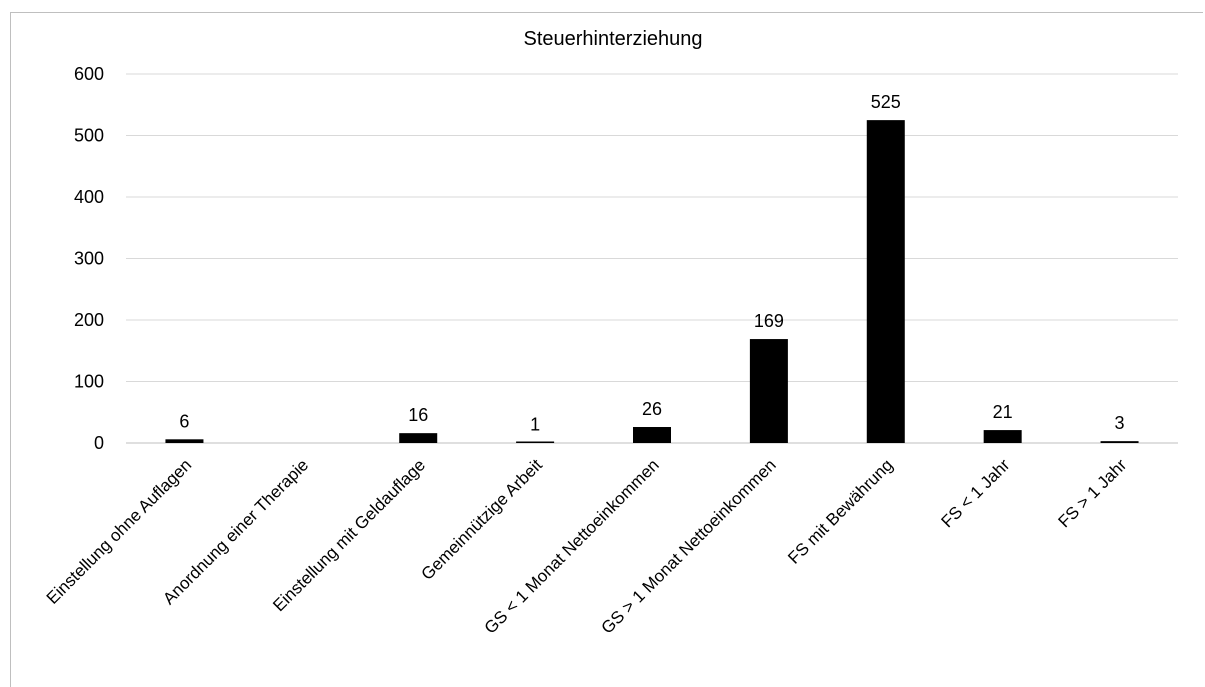 Image resolution: width=1205 pixels, height=687 pixels. I want to click on data-label: 21, so click(1003, 412).